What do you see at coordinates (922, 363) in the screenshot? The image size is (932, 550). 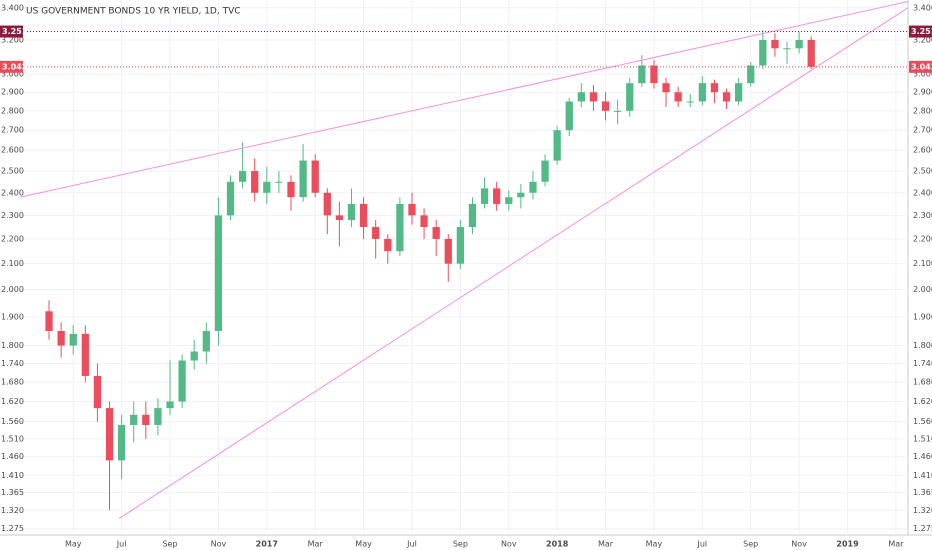 I see `y-tick-label: 1.740` at bounding box center [922, 363].